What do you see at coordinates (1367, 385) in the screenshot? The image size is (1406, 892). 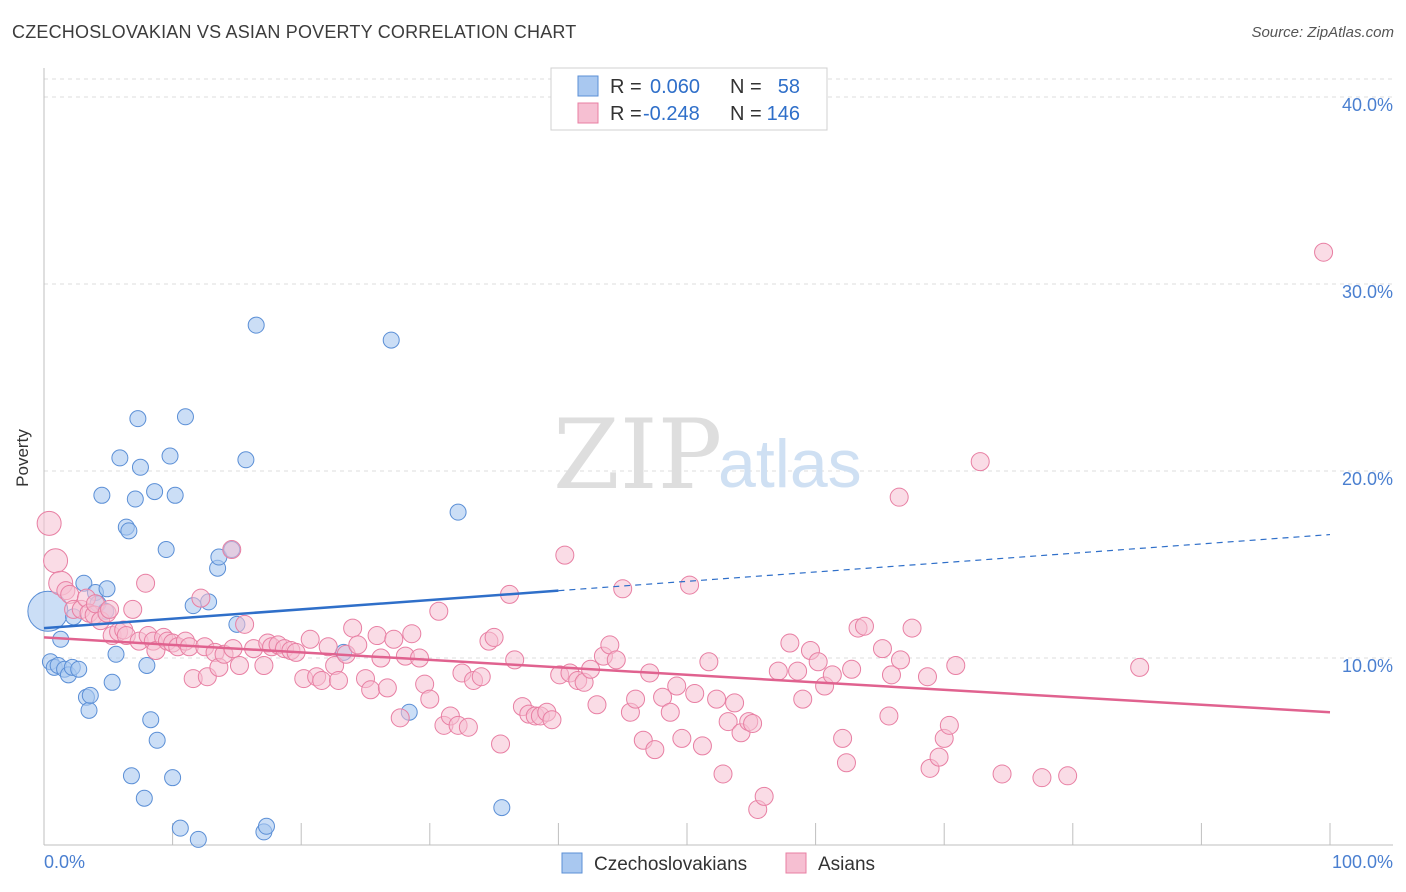 I see `y-tick-labels: 10.0% 20.0% 30.0% 40.0%` at bounding box center [1367, 385].